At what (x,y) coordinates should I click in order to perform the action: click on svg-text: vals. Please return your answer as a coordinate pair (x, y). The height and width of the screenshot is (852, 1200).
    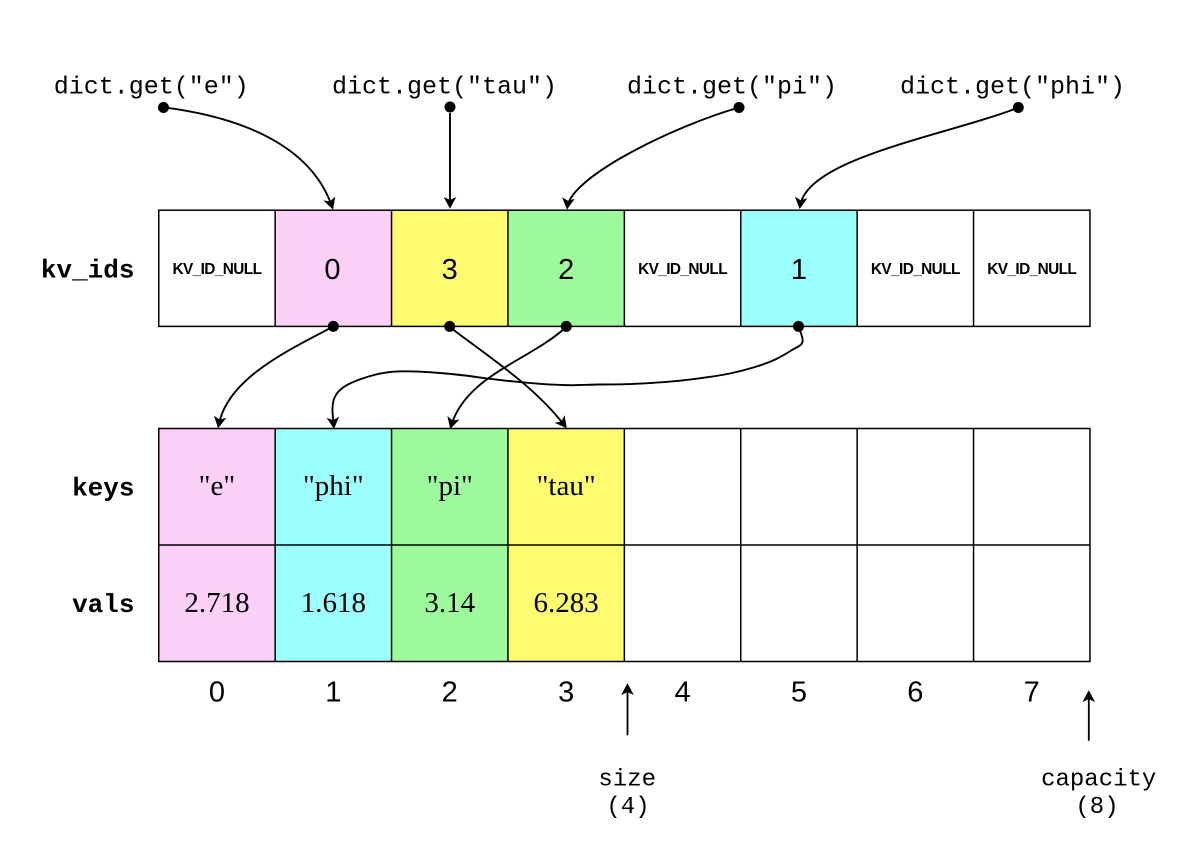
    Looking at the image, I should click on (103, 605).